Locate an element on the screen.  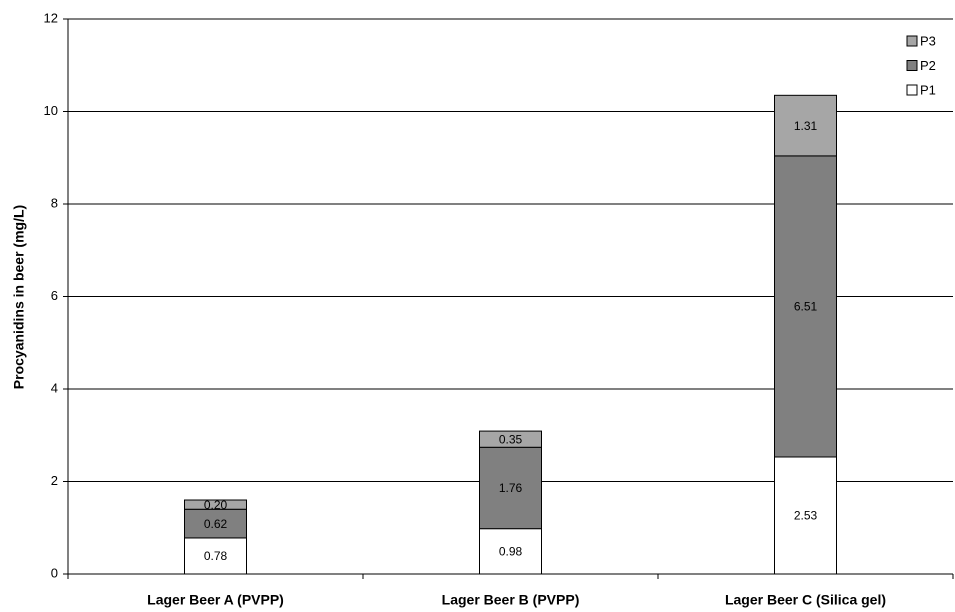
data-label: 0.20 is located at coordinates (216, 505).